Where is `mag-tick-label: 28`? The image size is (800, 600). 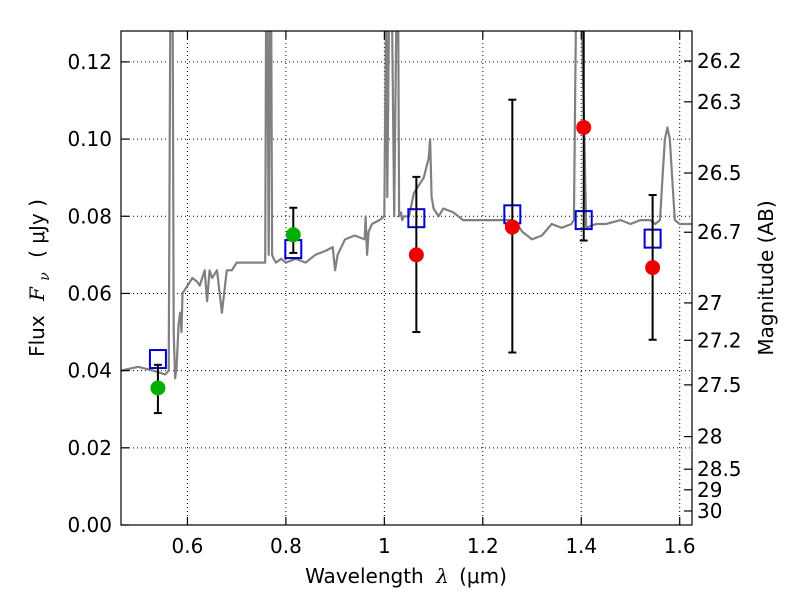 mag-tick-label: 28 is located at coordinates (709, 437).